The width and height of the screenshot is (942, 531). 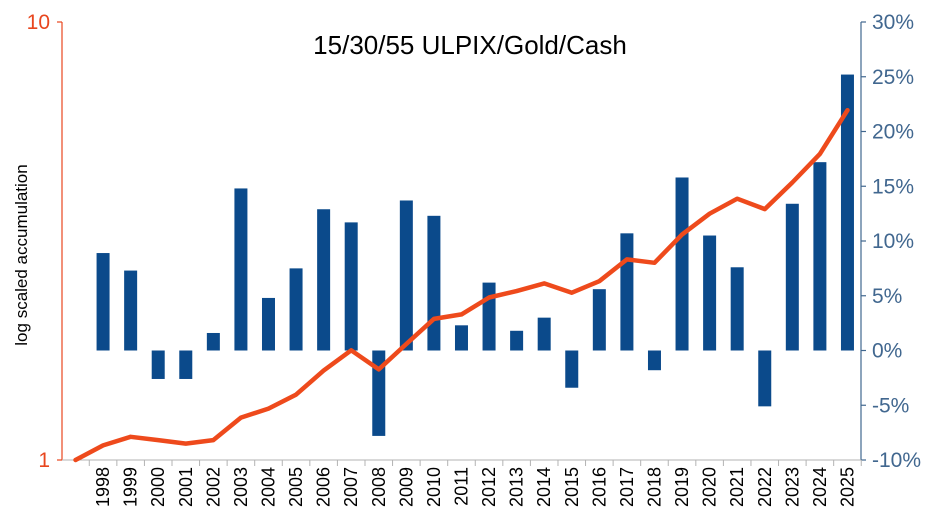 What do you see at coordinates (887, 351) in the screenshot?
I see `right-tick-label: 0%` at bounding box center [887, 351].